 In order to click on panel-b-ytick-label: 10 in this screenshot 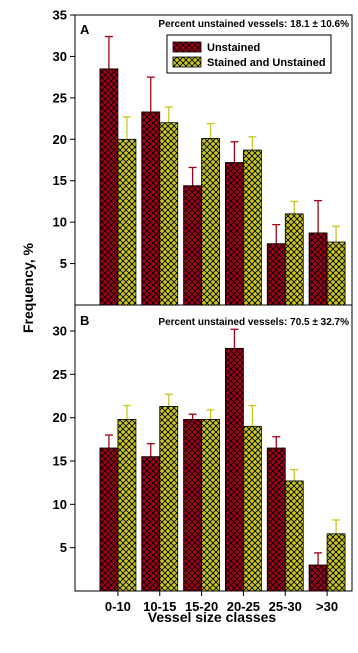, I will do `click(60, 504)`.